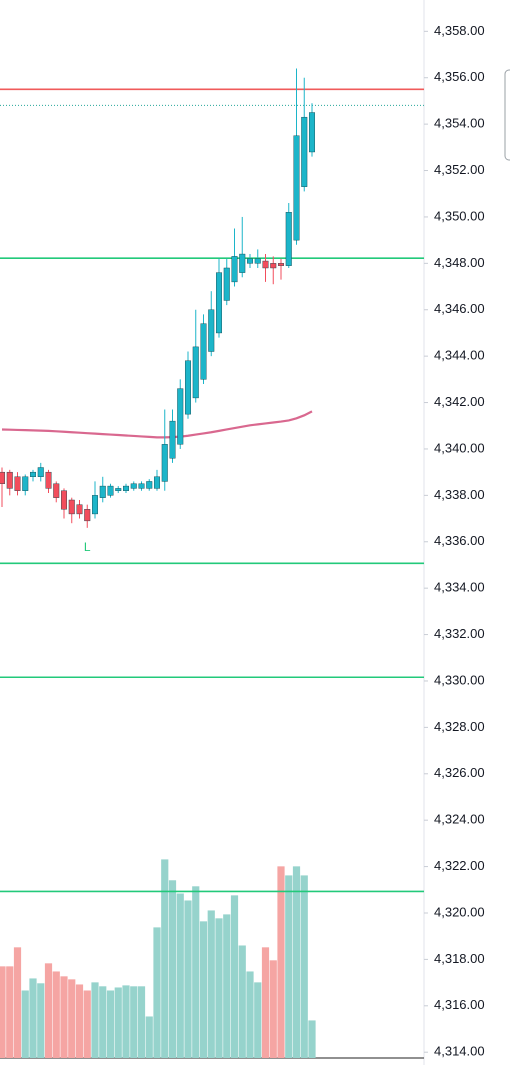 This screenshot has width=510, height=1065. What do you see at coordinates (459, 262) in the screenshot?
I see `y-tick-label: 4,348.00` at bounding box center [459, 262].